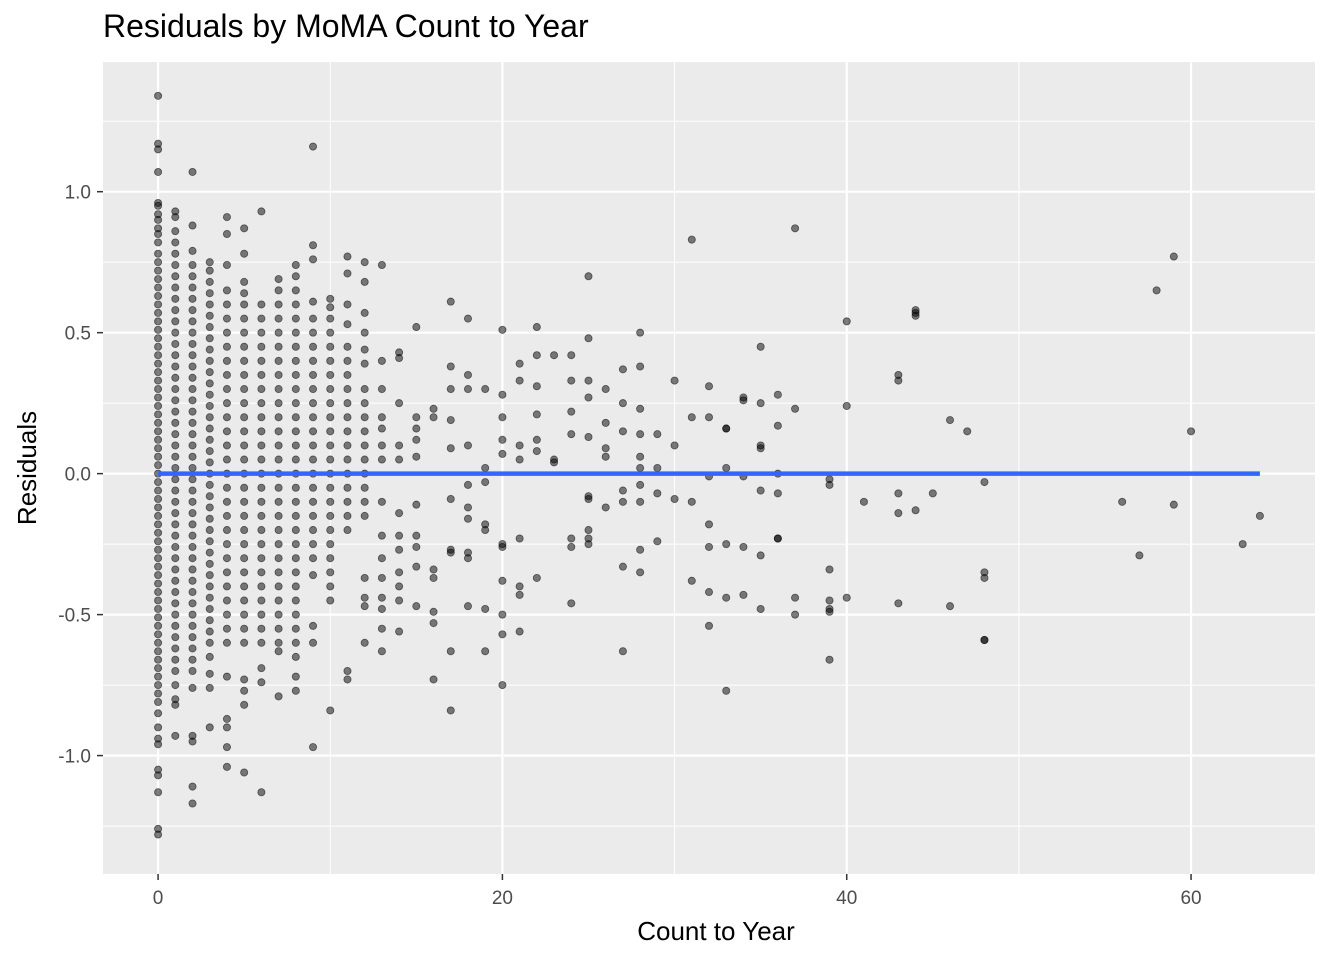  What do you see at coordinates (346, 26) in the screenshot?
I see `chart-title: Residuals by MoMA Count to Year` at bounding box center [346, 26].